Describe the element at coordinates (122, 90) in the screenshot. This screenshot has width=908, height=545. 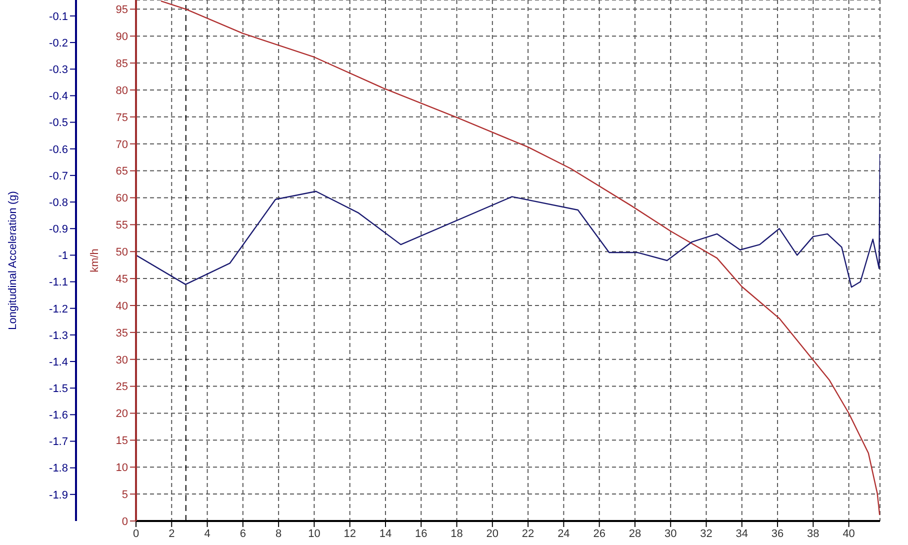
I see `y-tick-label: 80` at that location.